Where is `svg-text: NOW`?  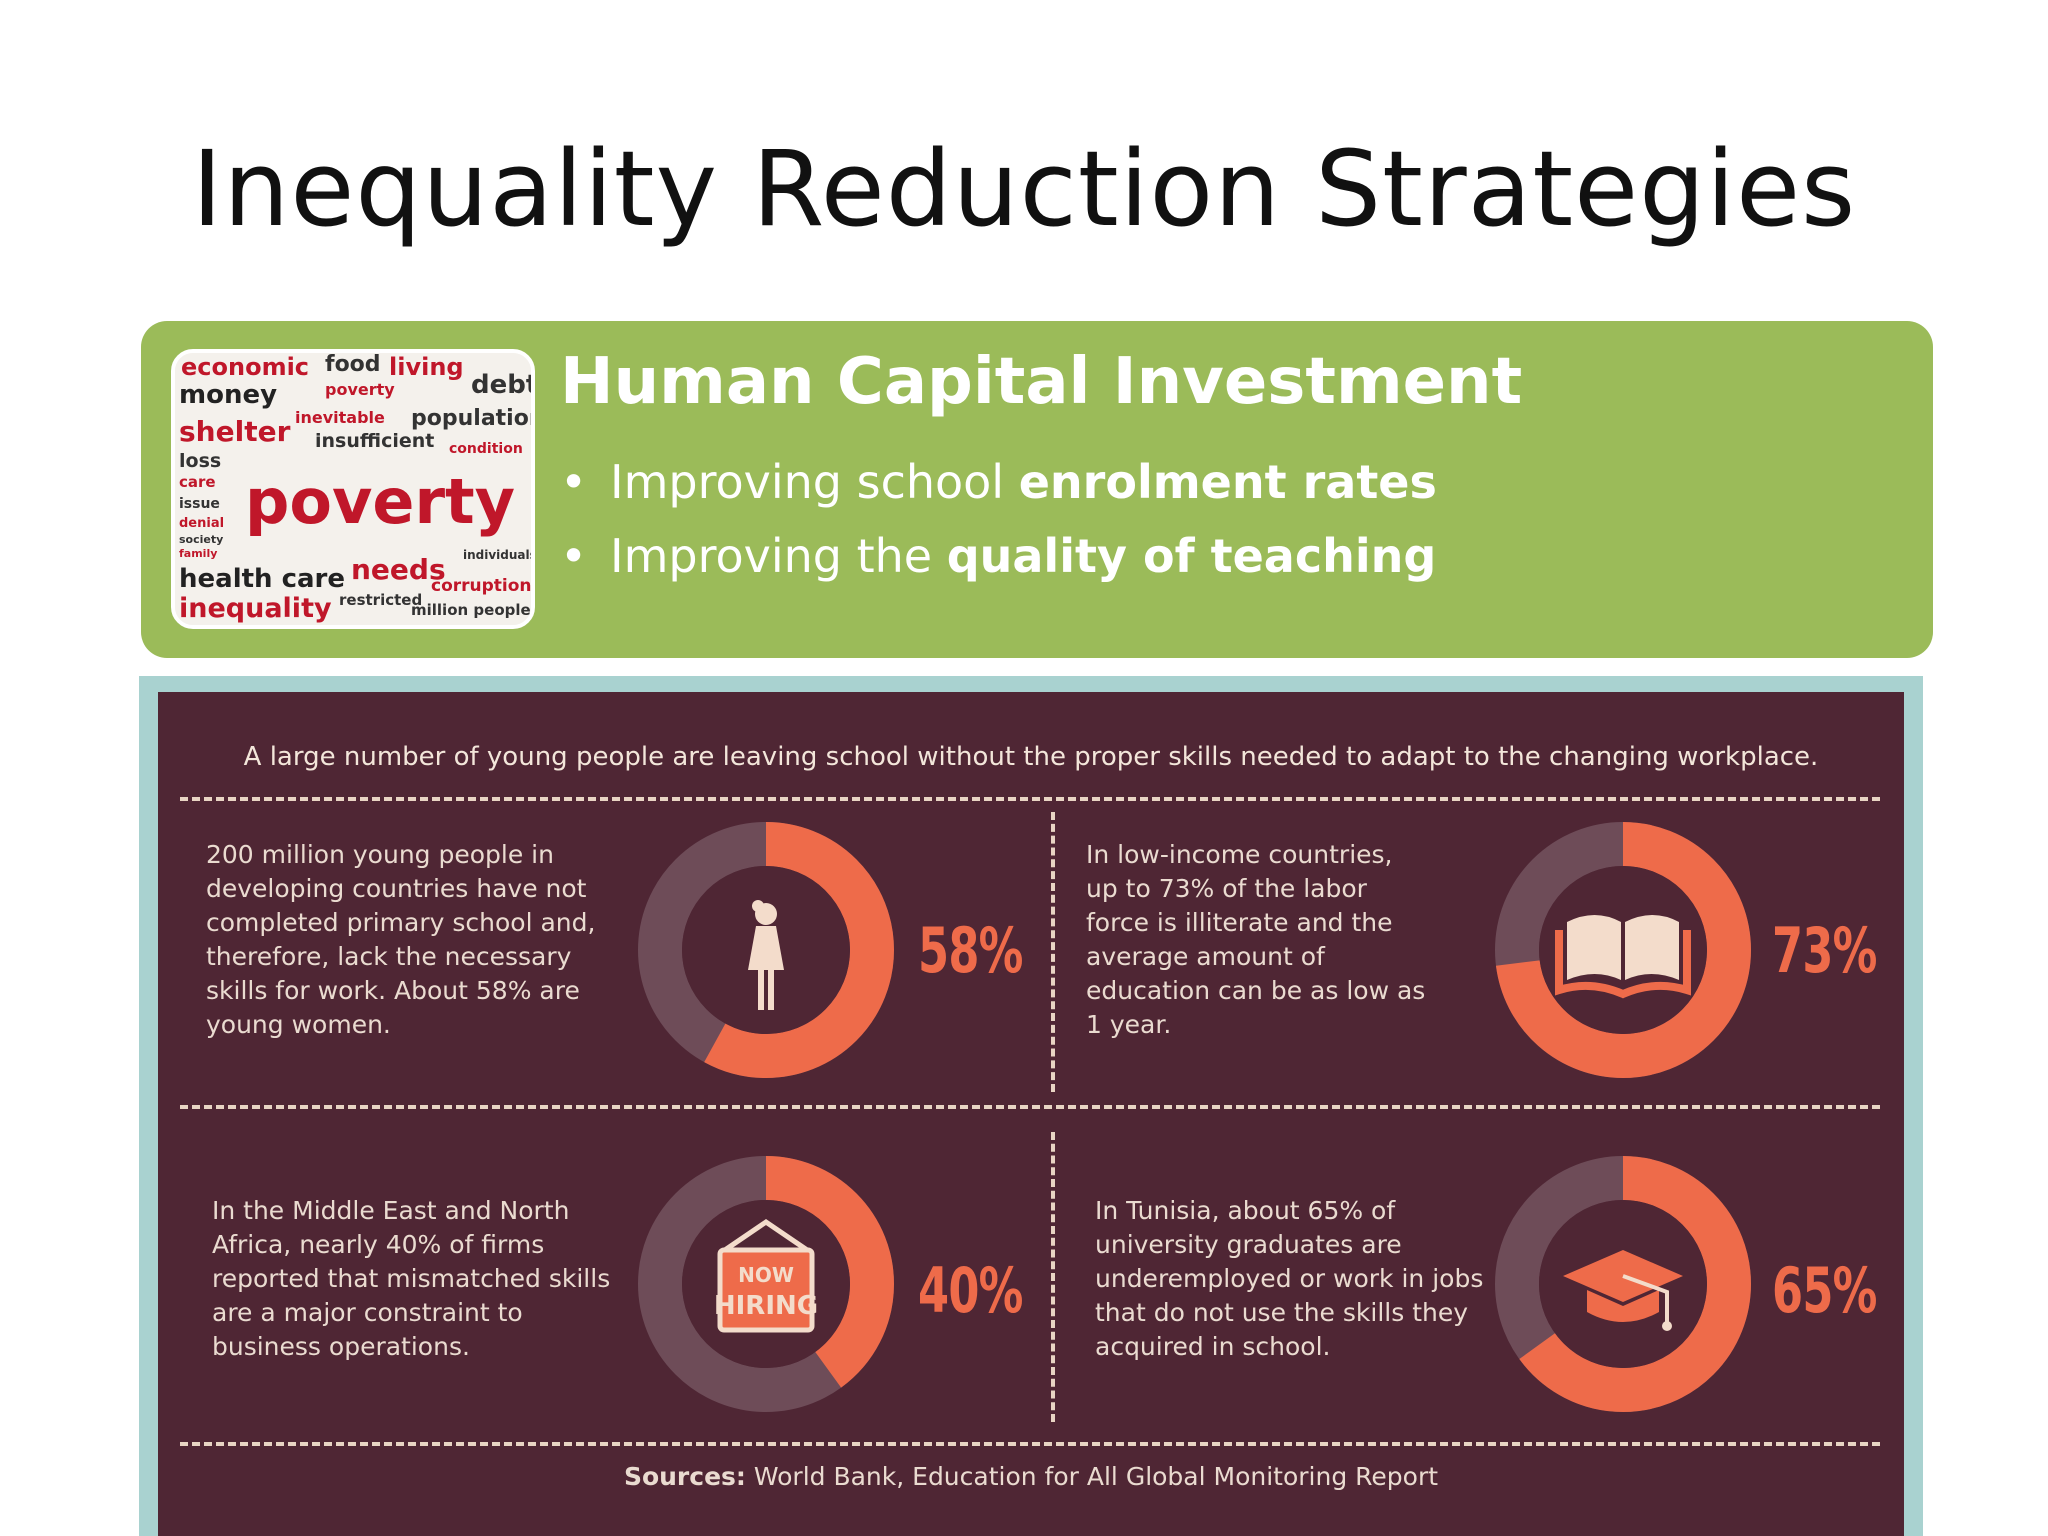
svg-text: NOW is located at coordinates (766, 1275).